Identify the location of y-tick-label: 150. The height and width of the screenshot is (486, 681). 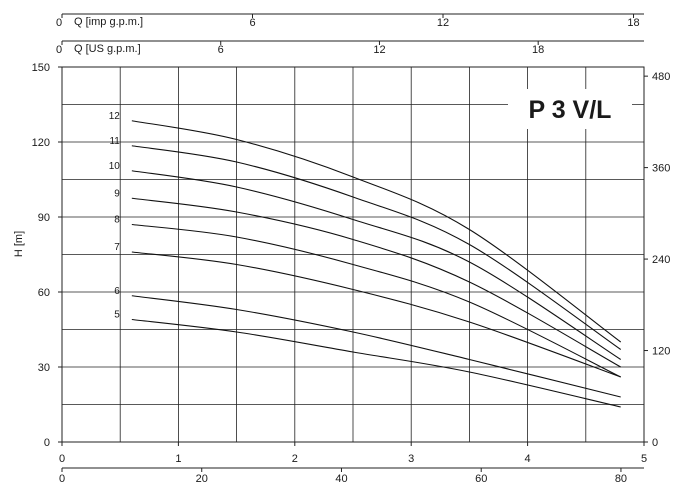
(41, 68).